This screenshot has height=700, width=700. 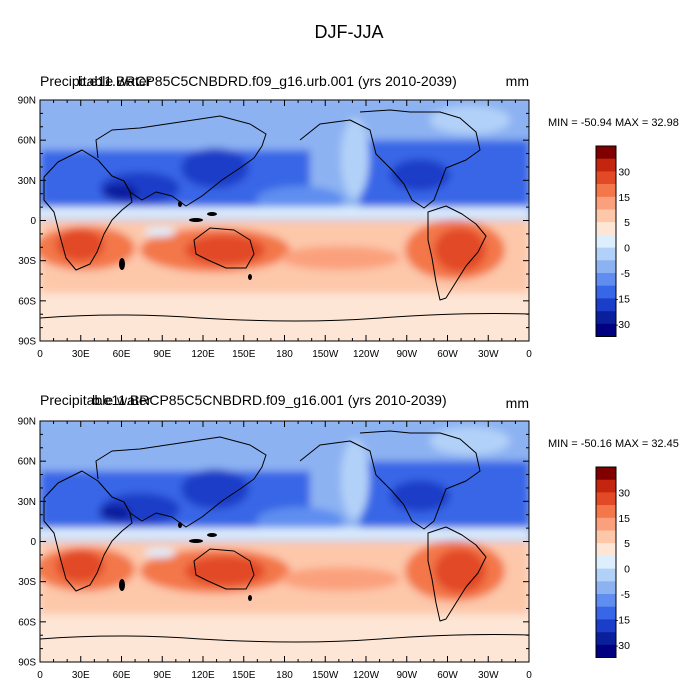 What do you see at coordinates (349, 32) in the screenshot?
I see `figure-title: DJF-JJA` at bounding box center [349, 32].